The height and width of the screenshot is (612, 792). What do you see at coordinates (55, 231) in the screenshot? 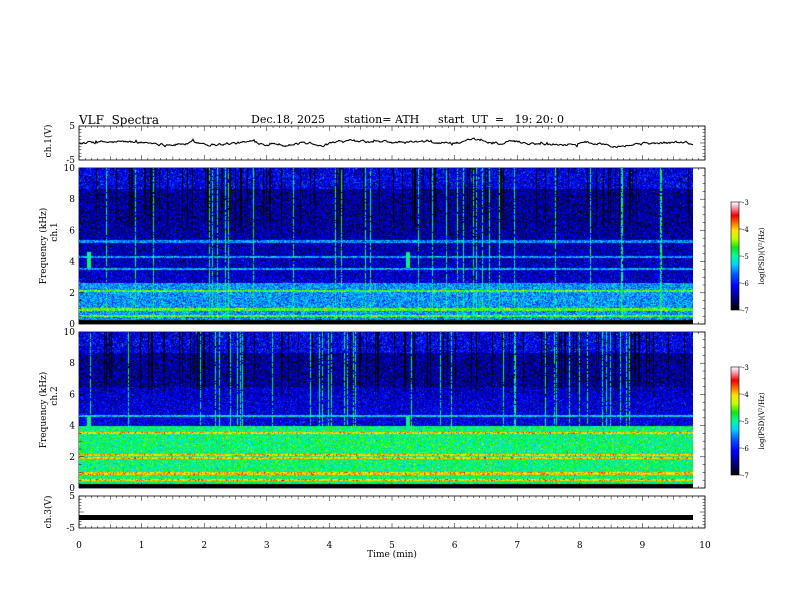
I see `ch1-spec-ylabel-b: ch.1` at bounding box center [55, 231].